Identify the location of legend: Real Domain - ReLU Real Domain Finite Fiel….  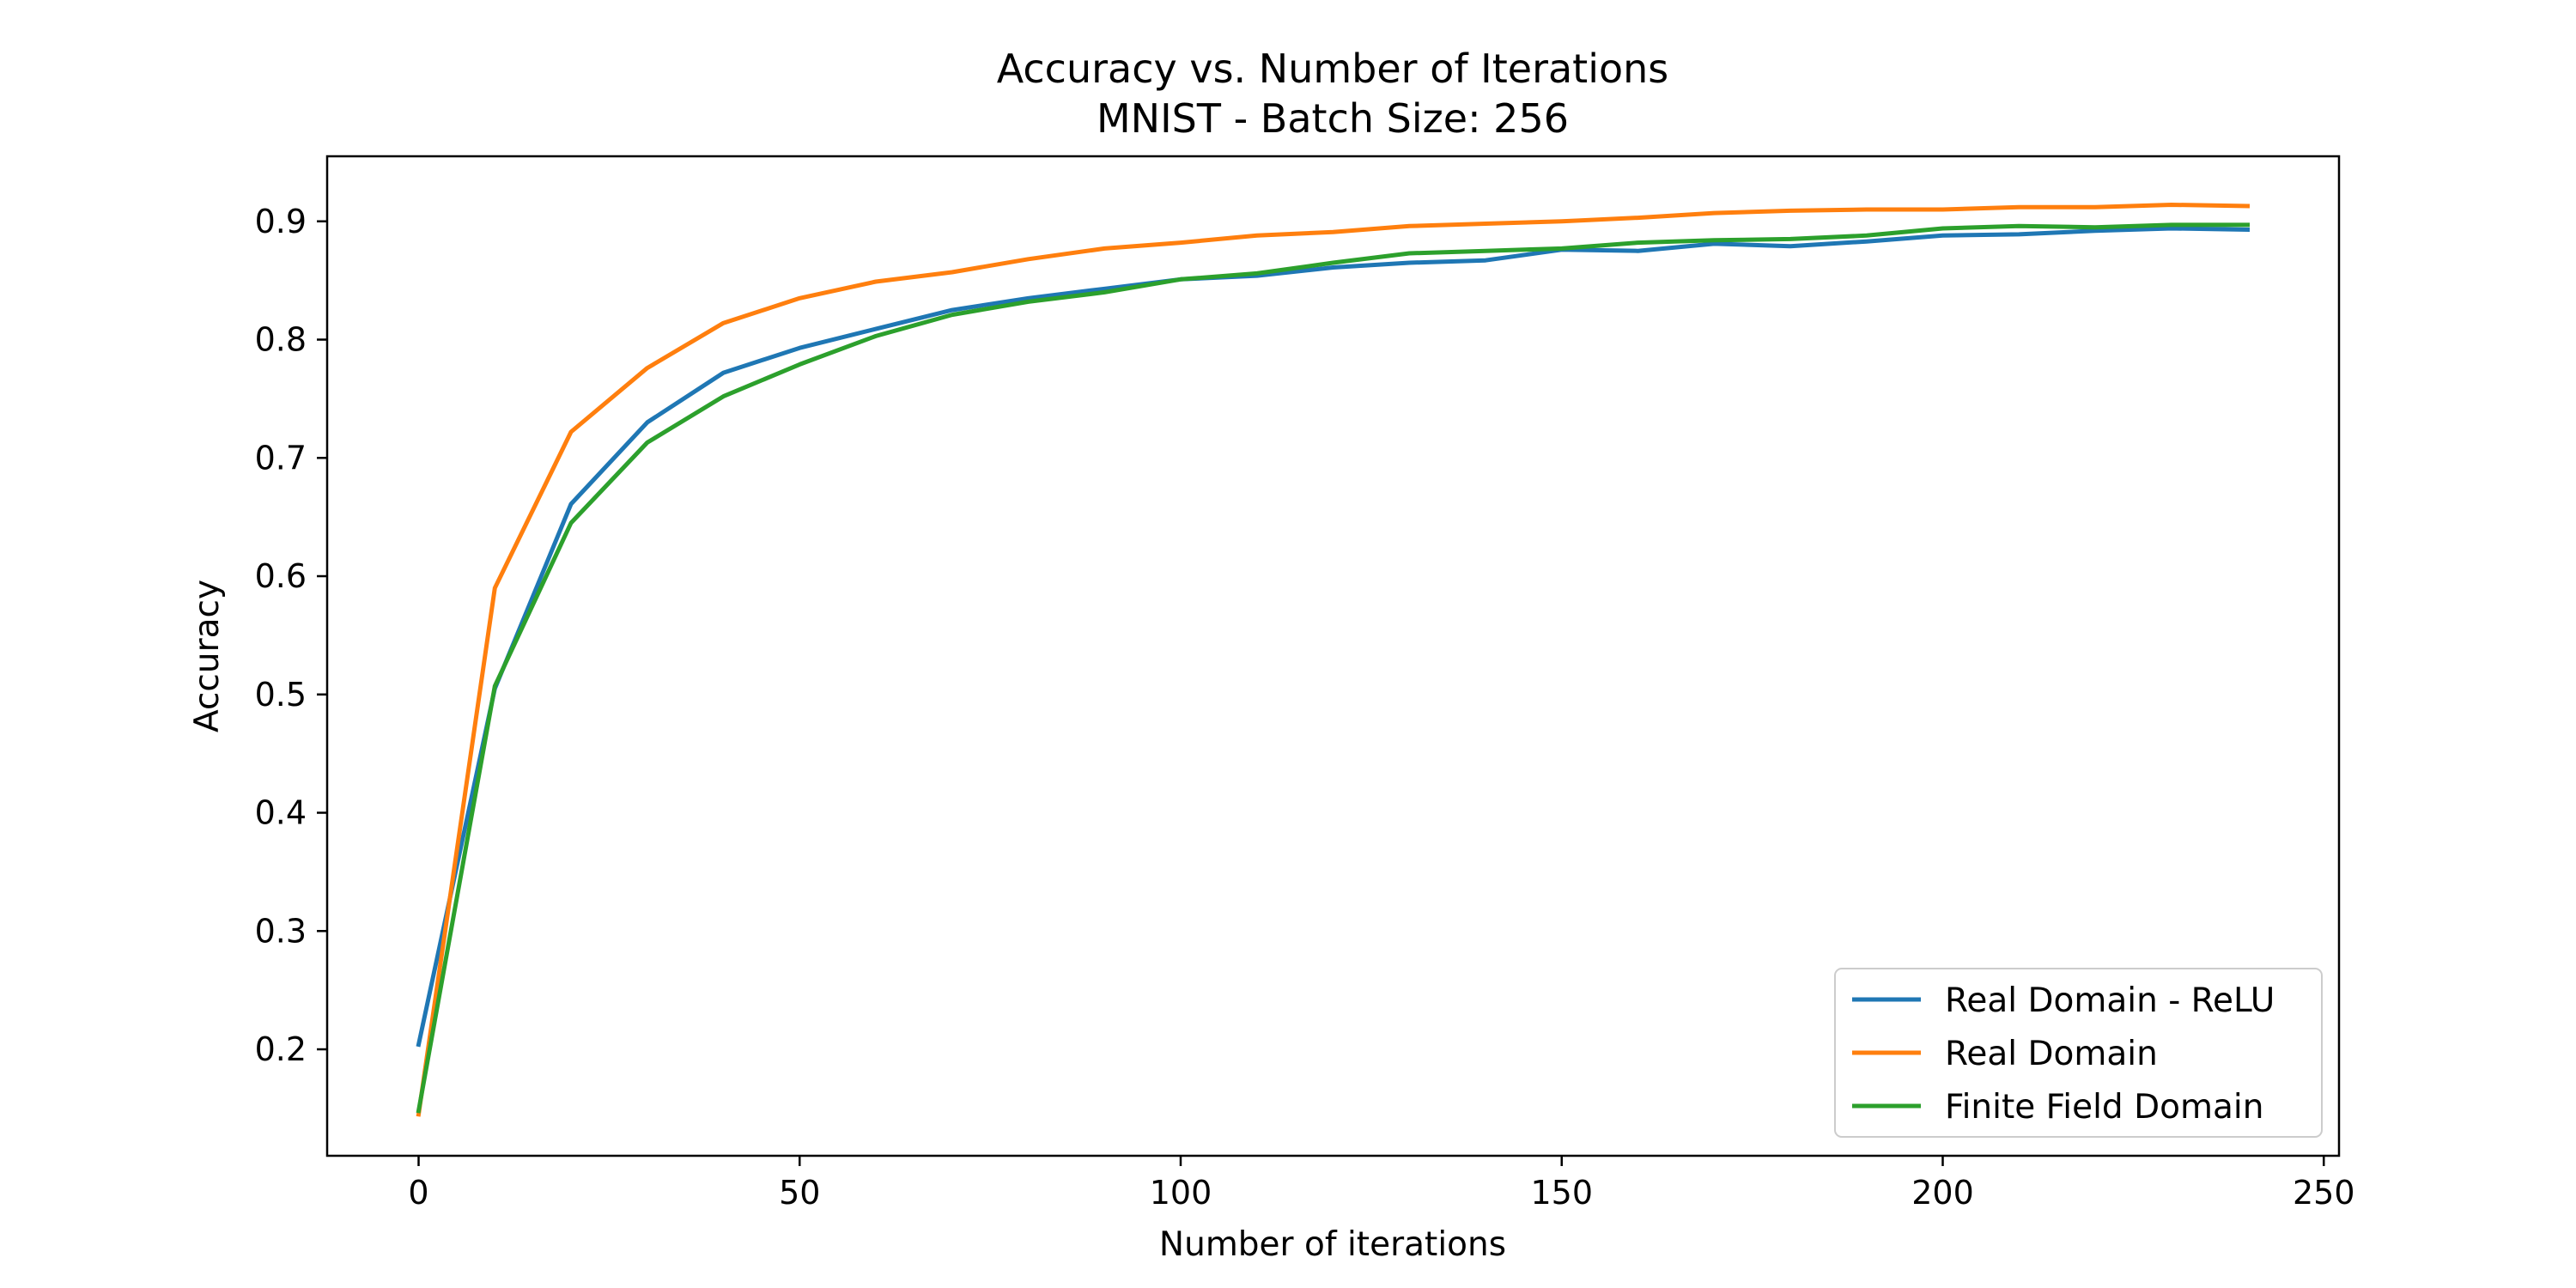
(2078, 1053).